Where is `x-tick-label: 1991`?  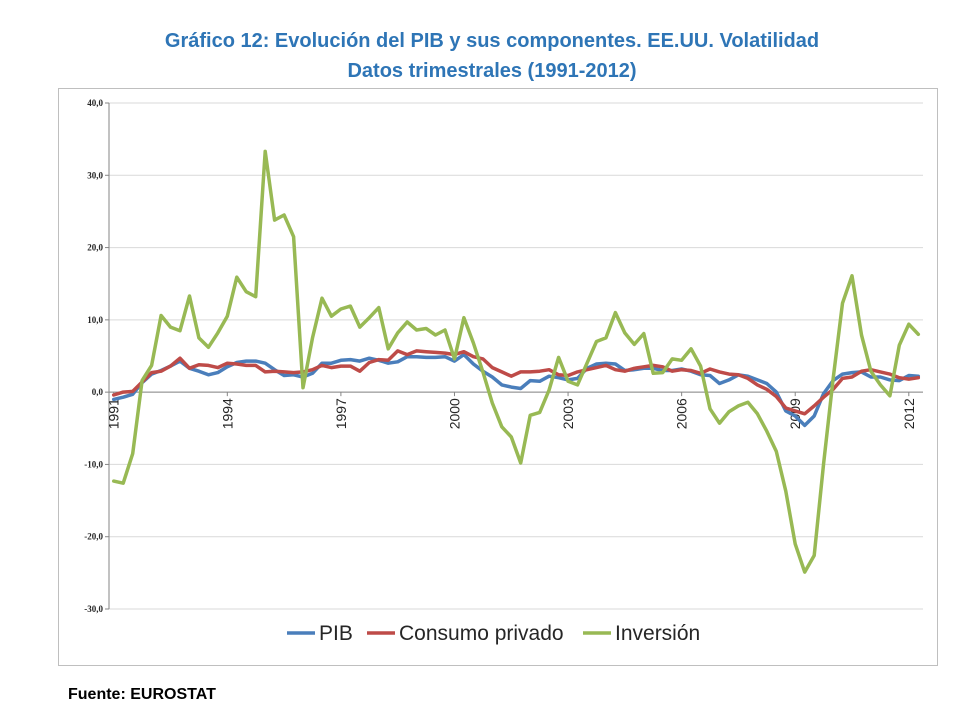
x-tick-label: 1991 is located at coordinates (114, 413).